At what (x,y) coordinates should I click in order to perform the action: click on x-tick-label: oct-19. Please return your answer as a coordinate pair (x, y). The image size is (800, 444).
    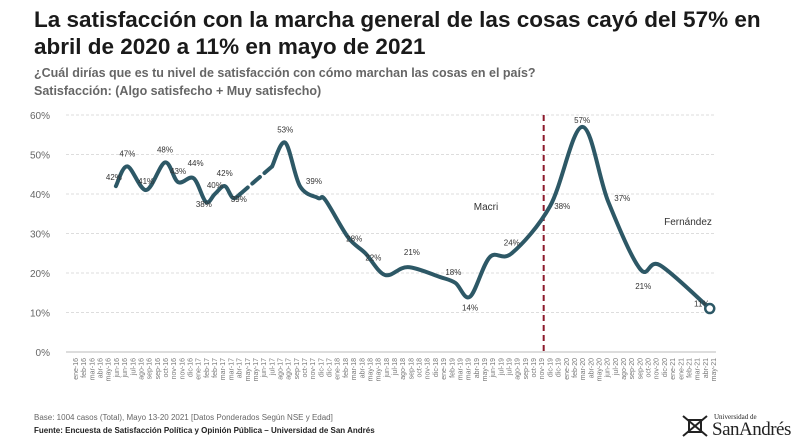
    Looking at the image, I should click on (534, 368).